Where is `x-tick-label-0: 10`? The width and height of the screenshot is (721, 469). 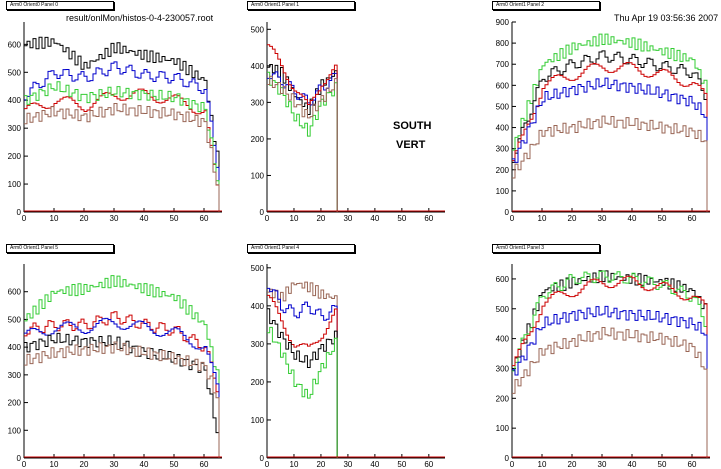
x-tick-label-0: 10 is located at coordinates (54, 218).